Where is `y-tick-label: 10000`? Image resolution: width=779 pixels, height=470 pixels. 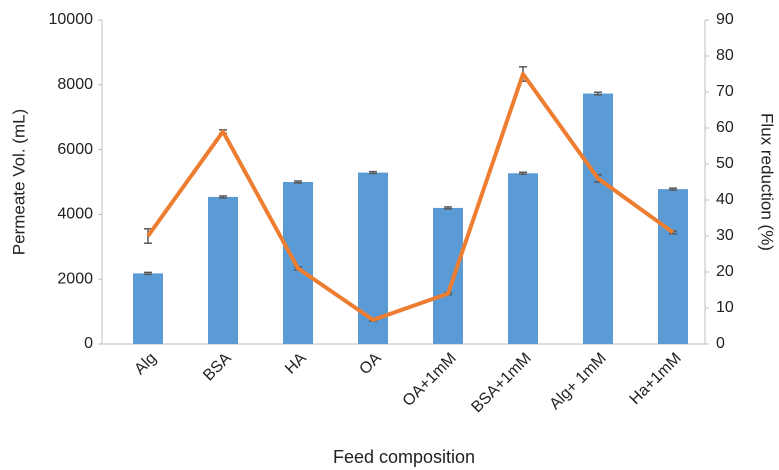 y-tick-label: 10000 is located at coordinates (71, 19).